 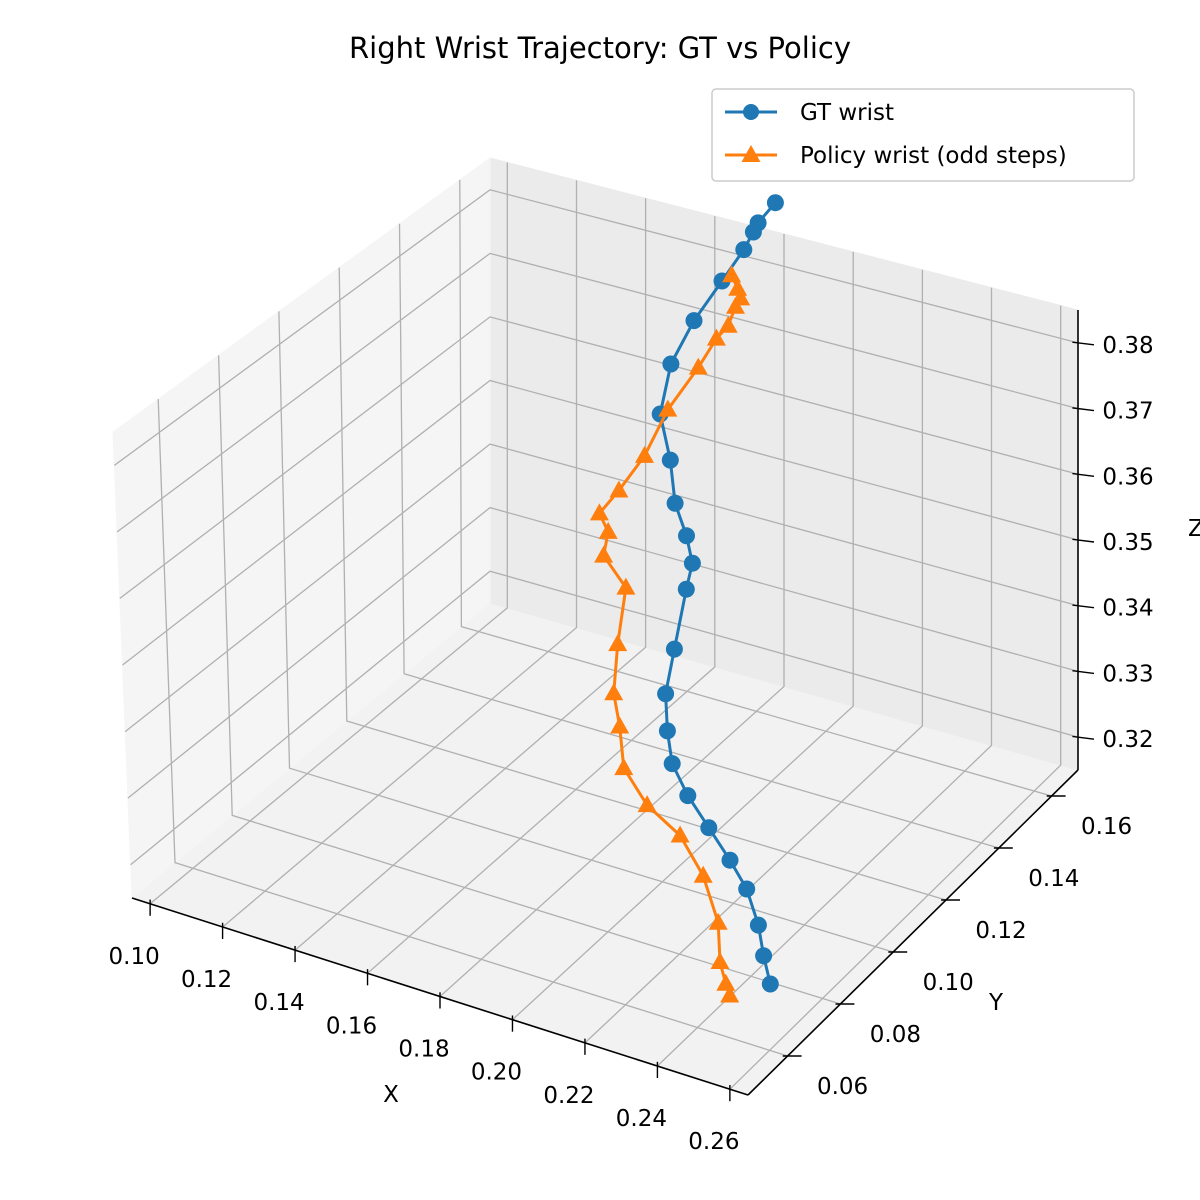 What do you see at coordinates (1000, 931) in the screenshot?
I see `y-tick-label: 0.12` at bounding box center [1000, 931].